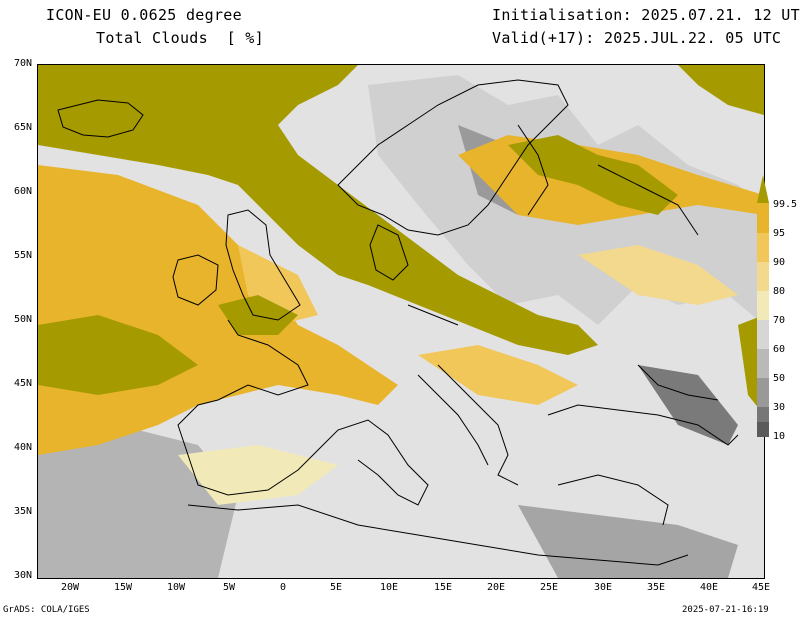 The width and height of the screenshot is (800, 618). Describe the element at coordinates (656, 587) in the screenshot. I see `lon-label: 35E` at that location.